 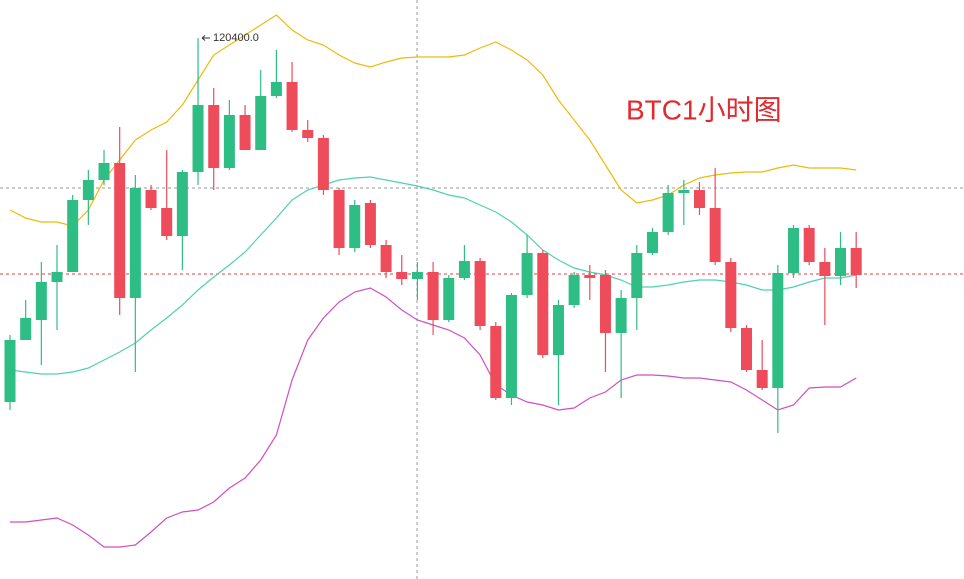 What do you see at coordinates (236, 38) in the screenshot?
I see `annotation-label: 120400.0` at bounding box center [236, 38].